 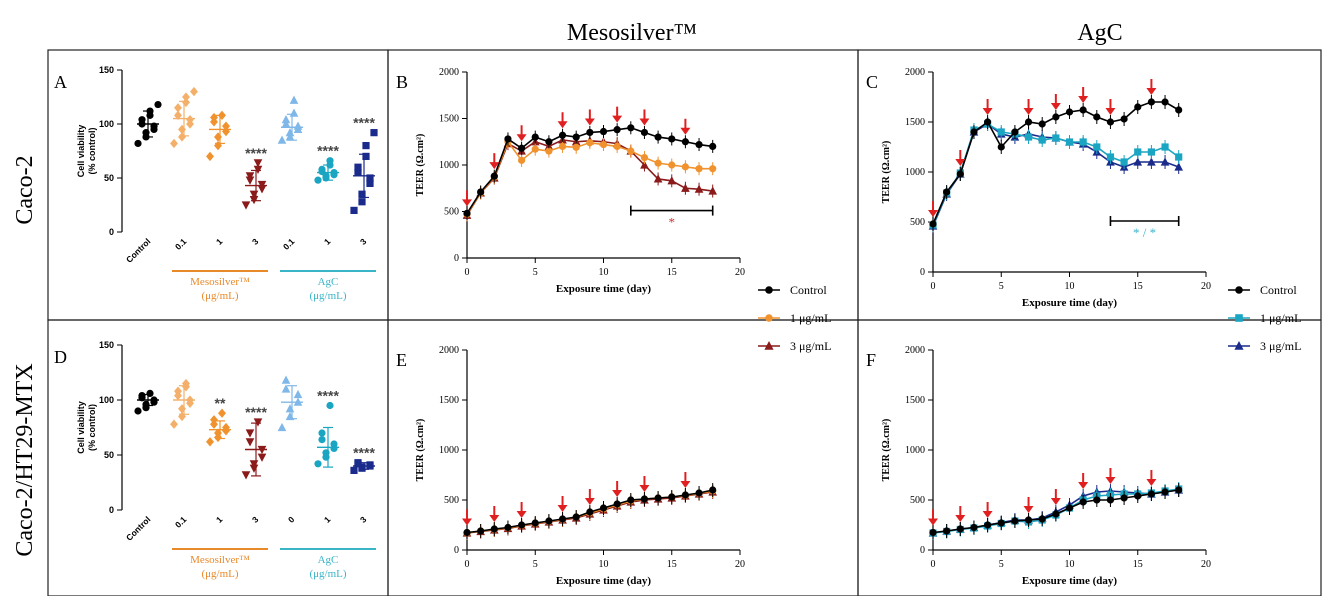 What do you see at coordinates (326, 195) in the screenshot?
I see `group-5: **** 1` at bounding box center [326, 195].